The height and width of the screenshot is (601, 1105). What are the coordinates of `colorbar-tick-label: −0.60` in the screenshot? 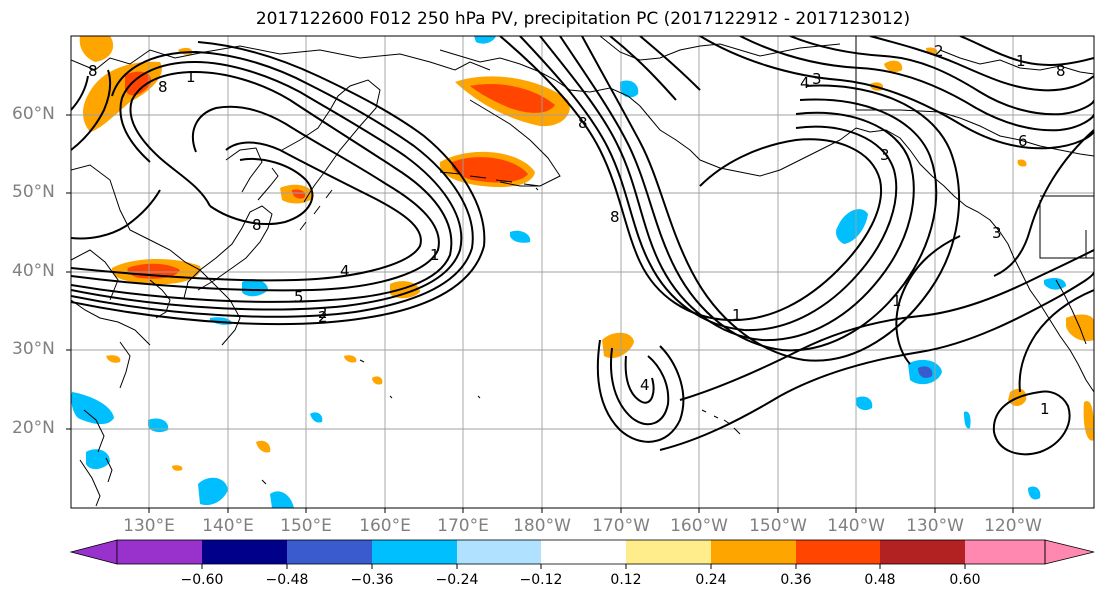 It's located at (202, 580).